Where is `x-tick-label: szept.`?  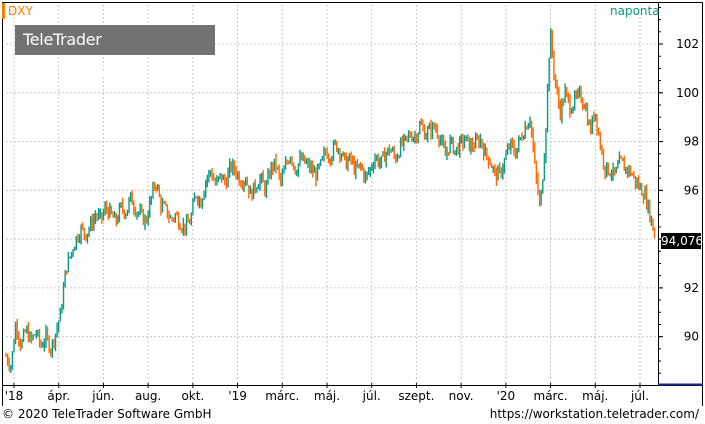
x-tick-label: szept. is located at coordinates (416, 396).